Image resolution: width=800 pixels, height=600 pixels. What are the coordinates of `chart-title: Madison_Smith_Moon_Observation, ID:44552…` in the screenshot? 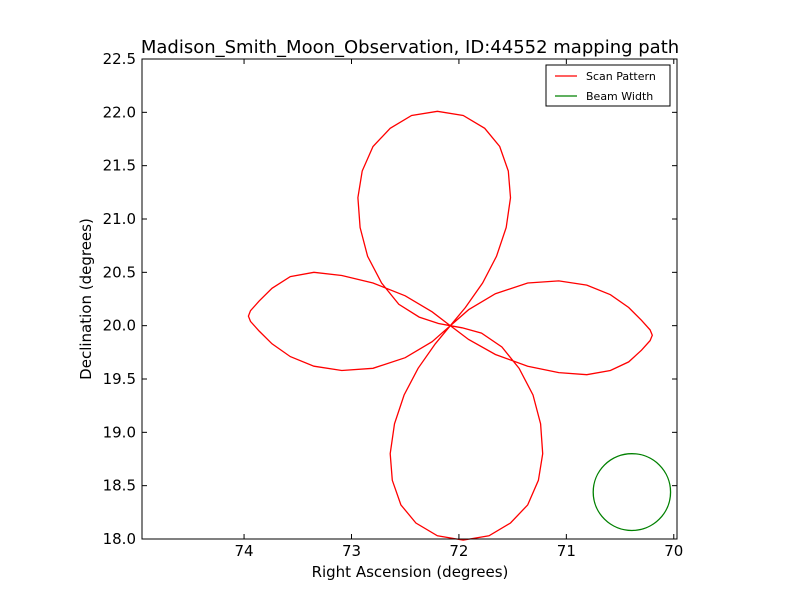 It's located at (410, 47).